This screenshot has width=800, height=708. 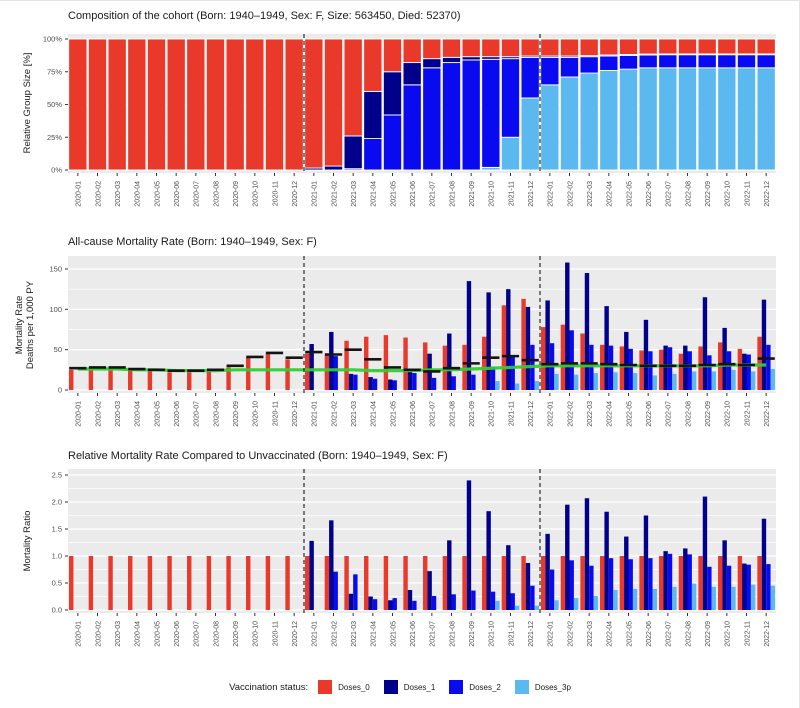 What do you see at coordinates (269, 687) in the screenshot?
I see `legend-title: Vaccination status:` at bounding box center [269, 687].